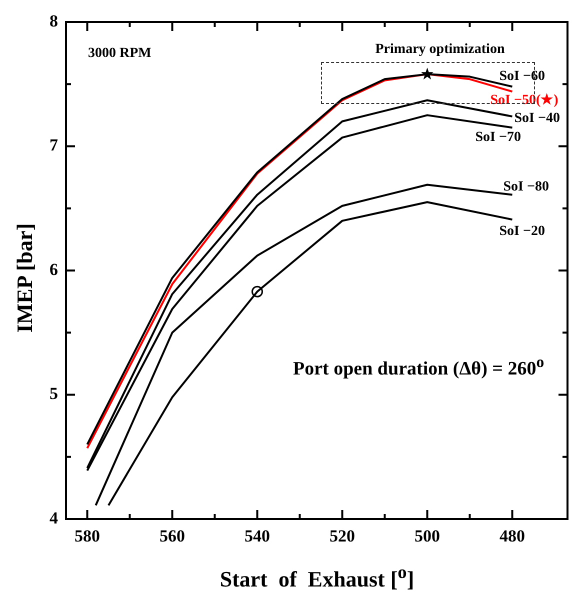 The image size is (574, 599). Describe the element at coordinates (522, 76) in the screenshot. I see `legend-label: SoI −60` at that location.